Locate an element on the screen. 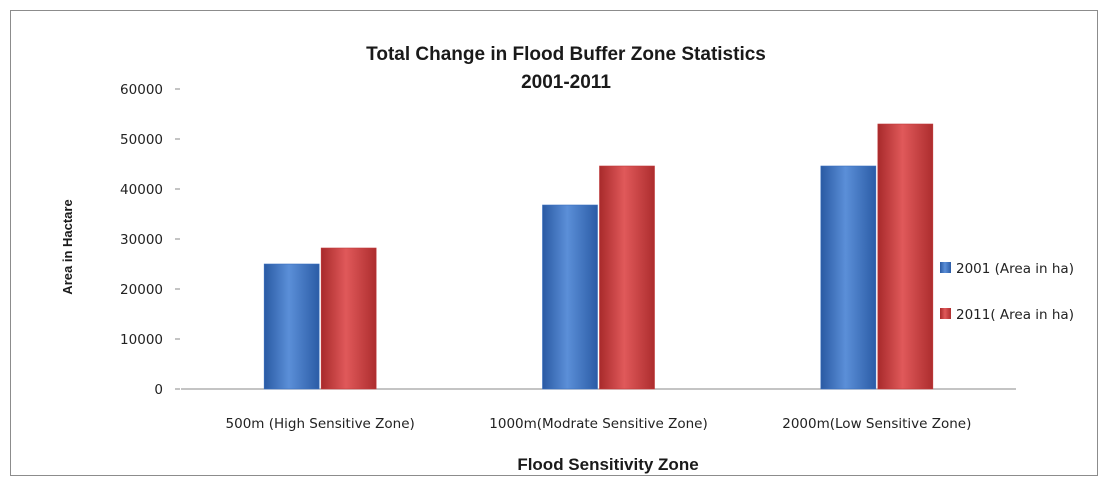  y-tick-label: 30000 is located at coordinates (141, 240).